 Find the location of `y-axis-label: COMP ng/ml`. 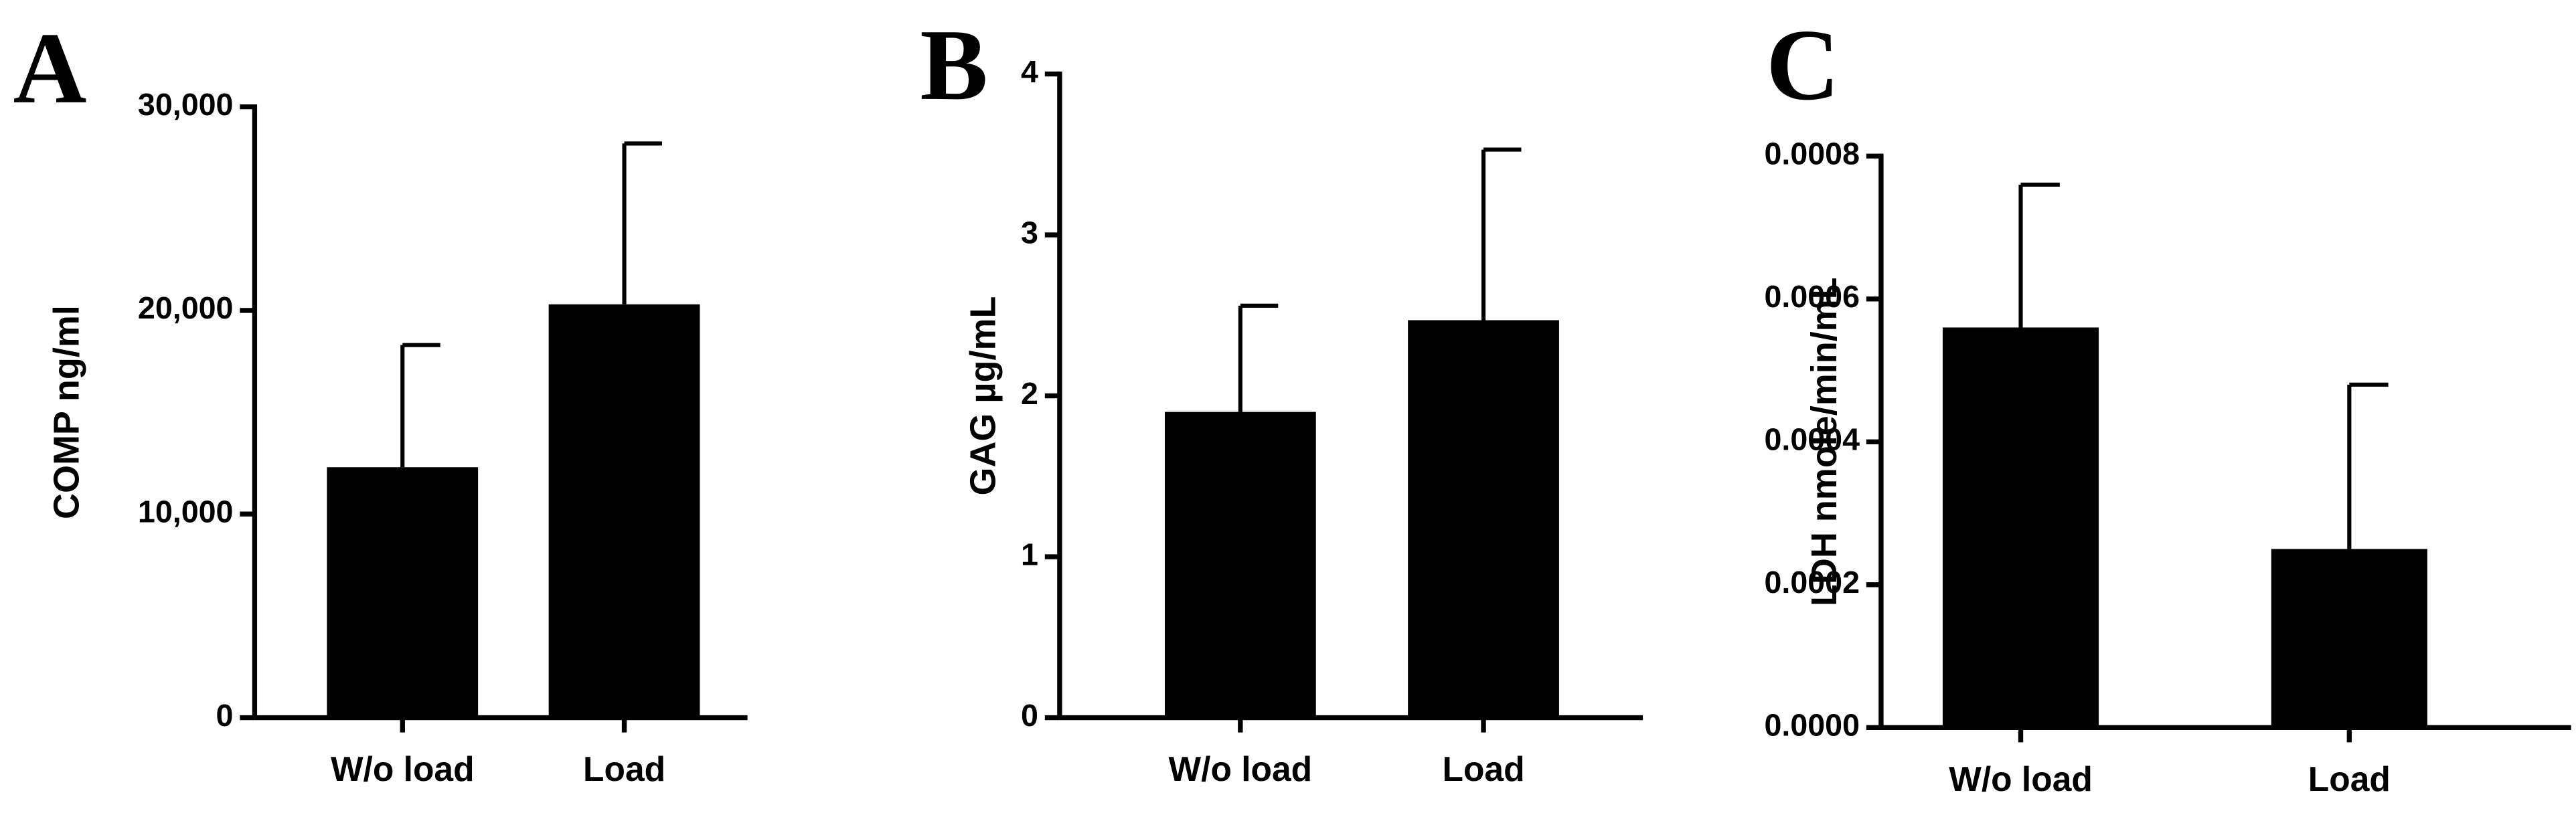

y-axis-label: COMP ng/ml is located at coordinates (66, 412).